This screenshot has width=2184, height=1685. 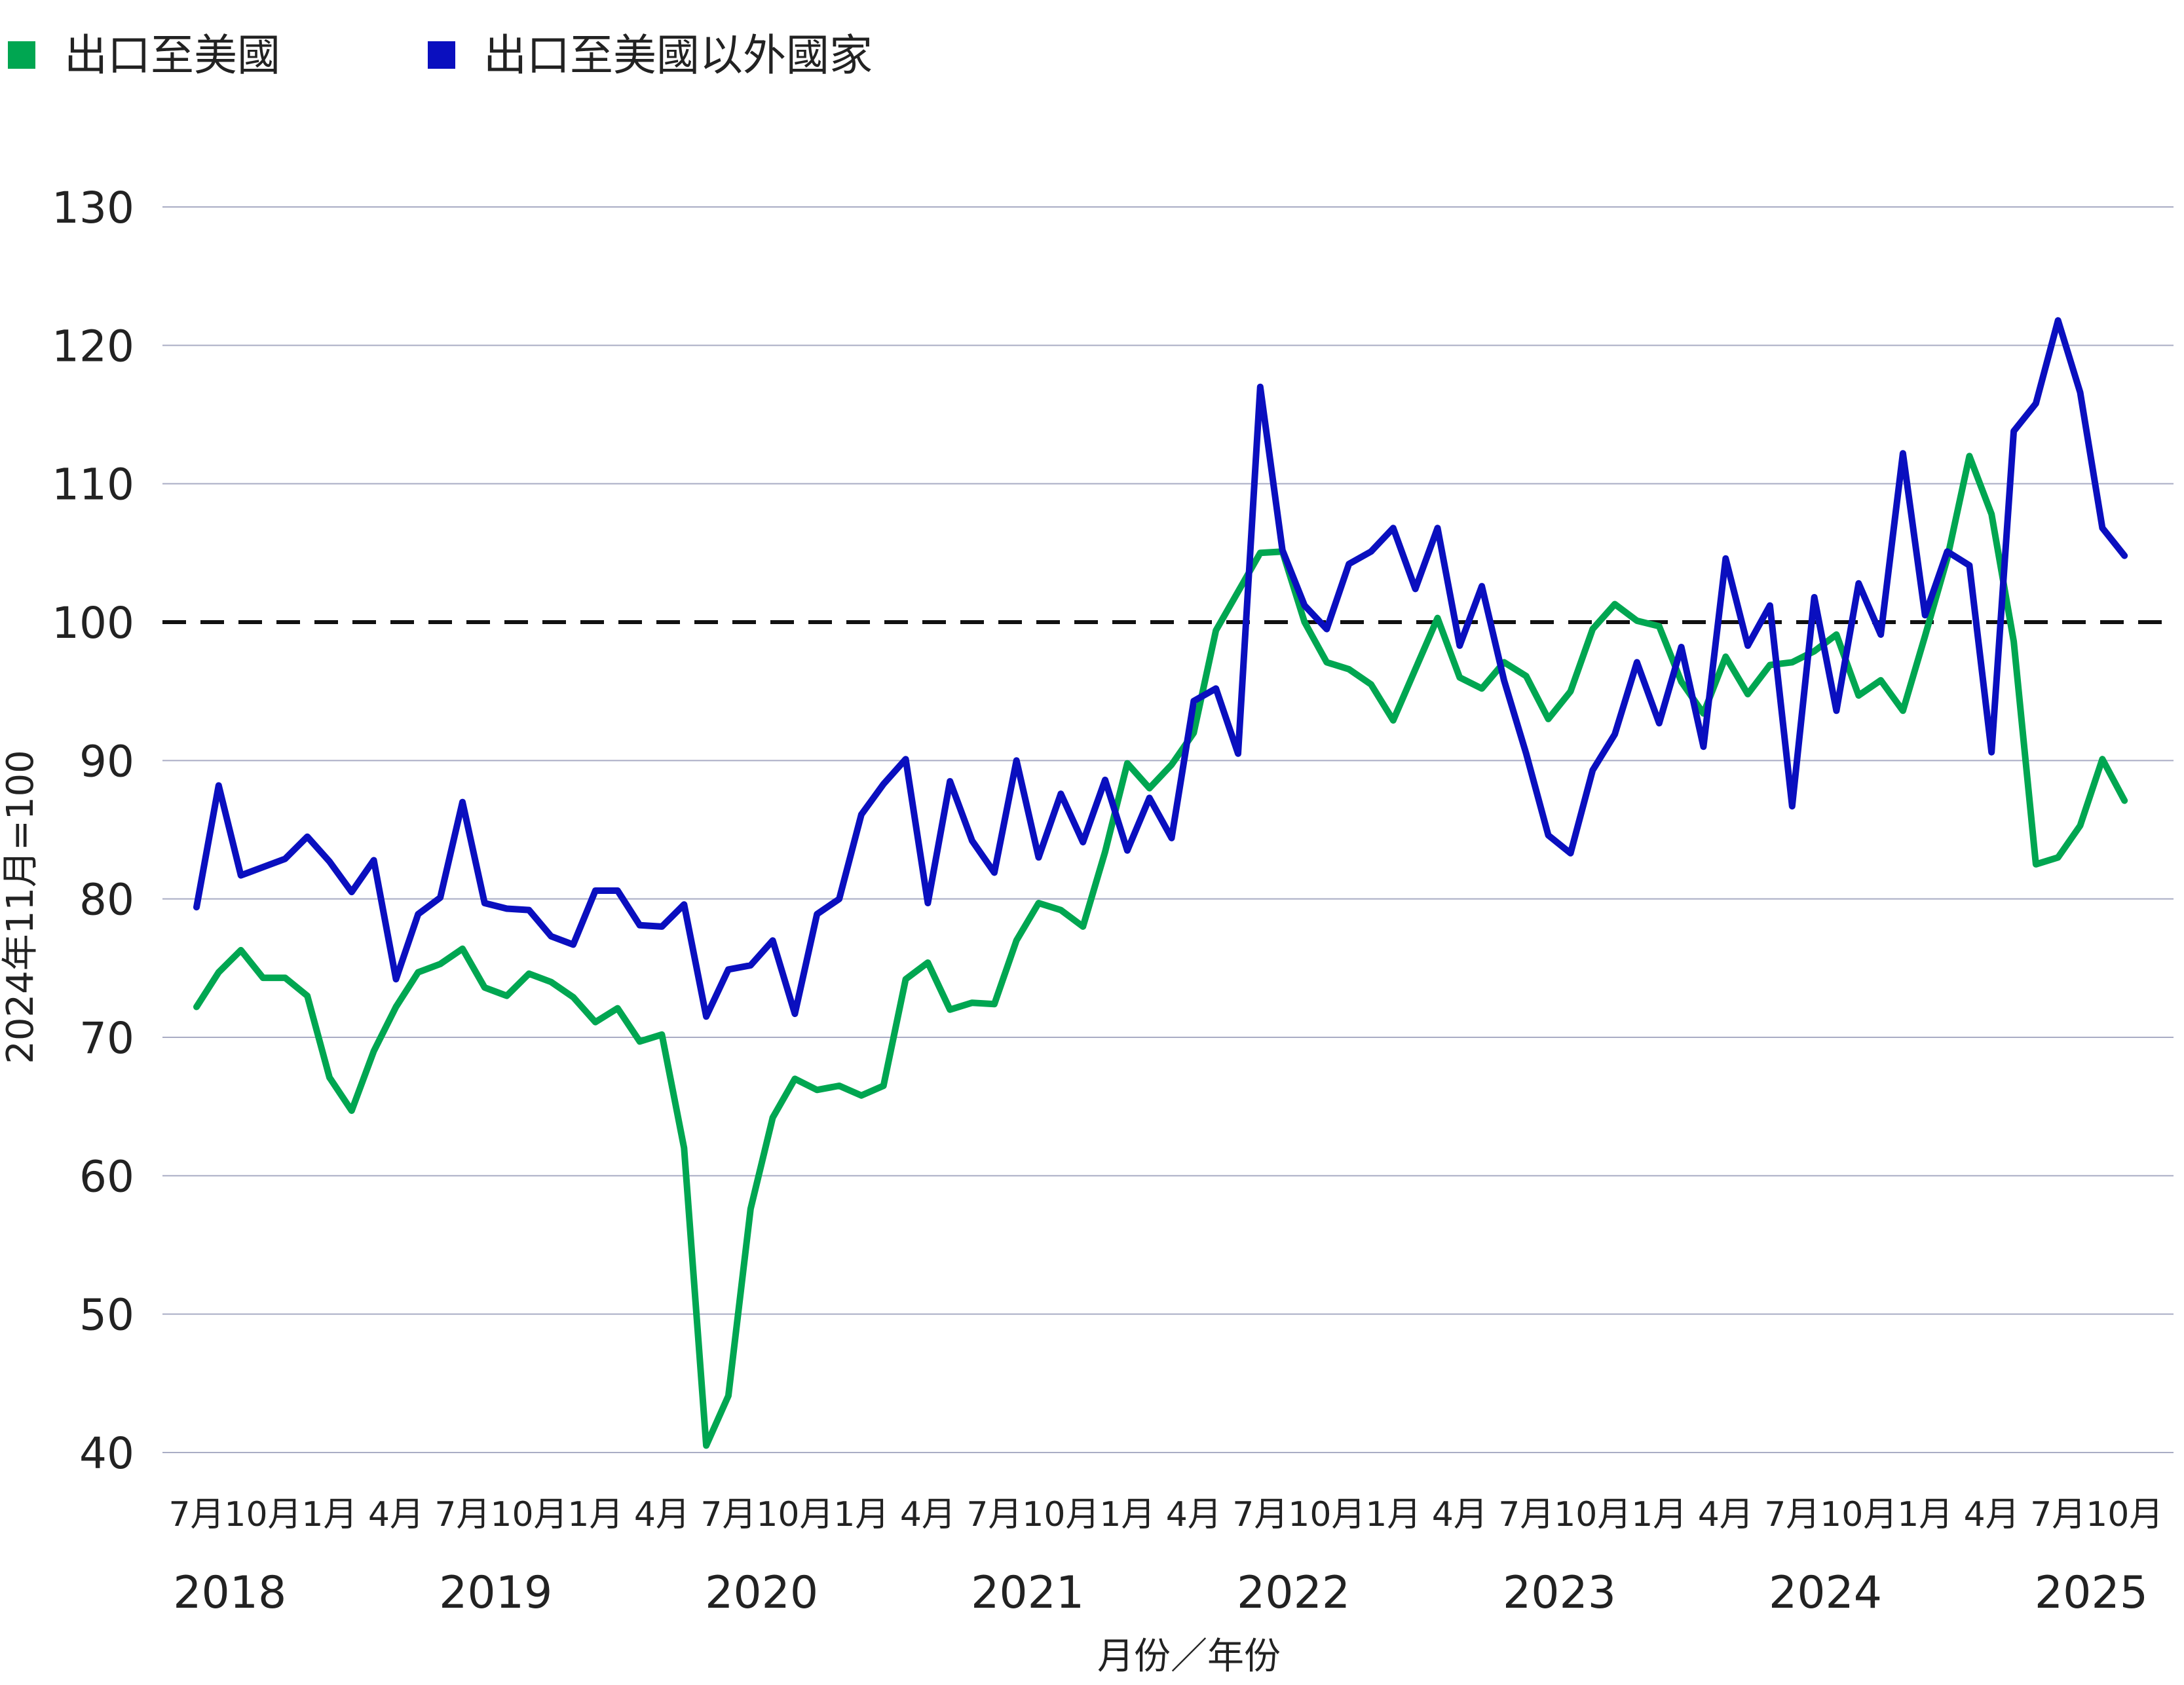 I want to click on y-axis-ticks: 40 50 60 70 80 90 100 110 120 130, so click(x=93, y=831).